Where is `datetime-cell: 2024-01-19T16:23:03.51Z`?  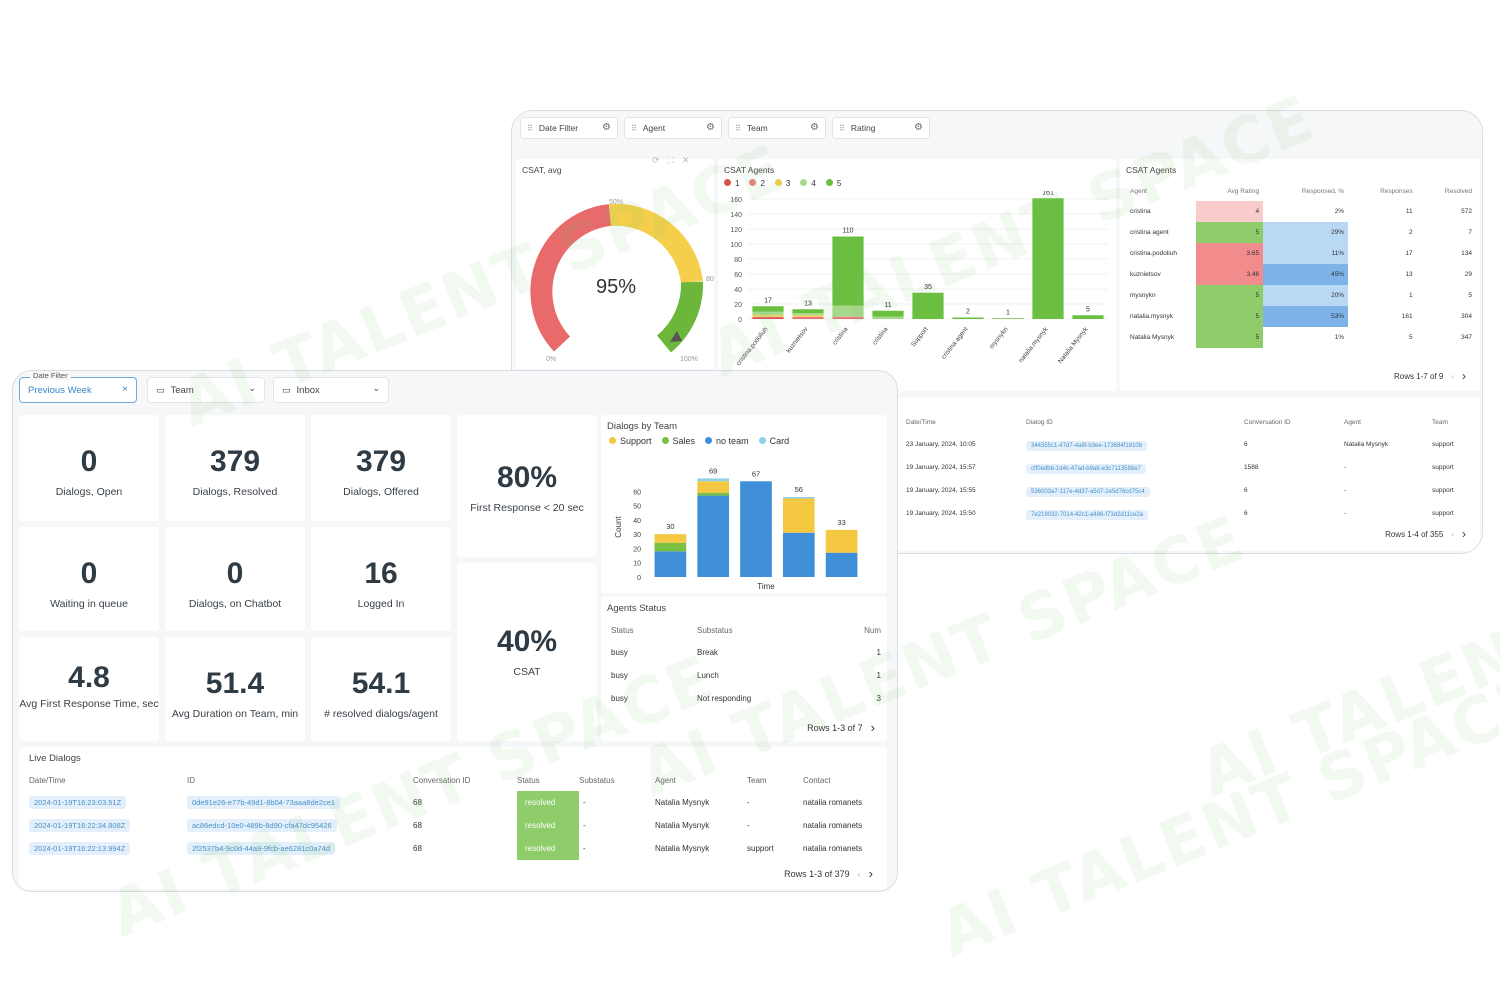 datetime-cell: 2024-01-19T16:23:03.51Z is located at coordinates (108, 802).